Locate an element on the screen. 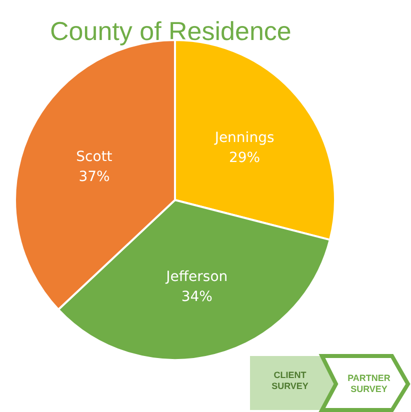 The image size is (411, 412). data-label: 34% is located at coordinates (196, 297).